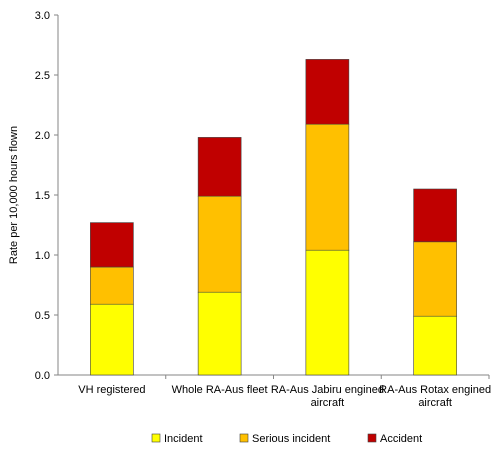  I want to click on legend-swatch-serious-incident, so click(244, 438).